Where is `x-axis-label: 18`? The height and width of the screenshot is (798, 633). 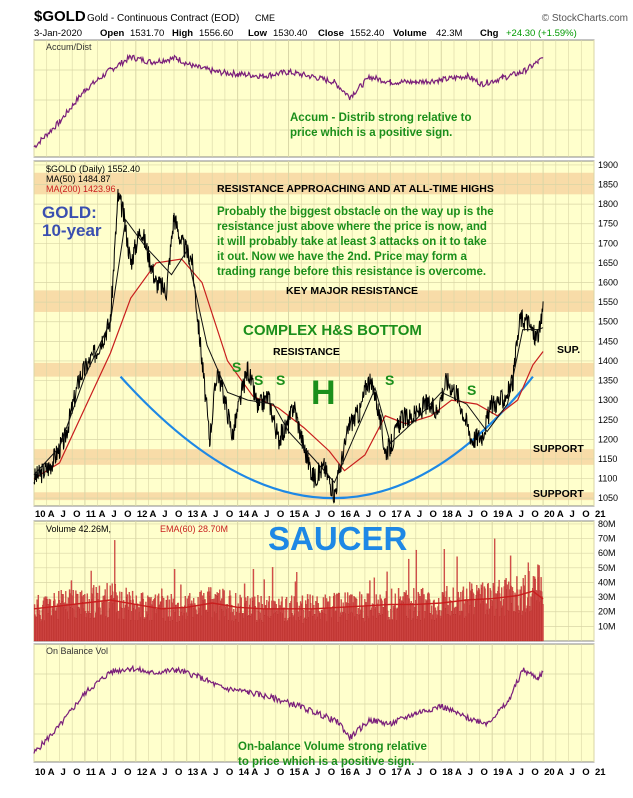 x-axis-label: 18 is located at coordinates (447, 772).